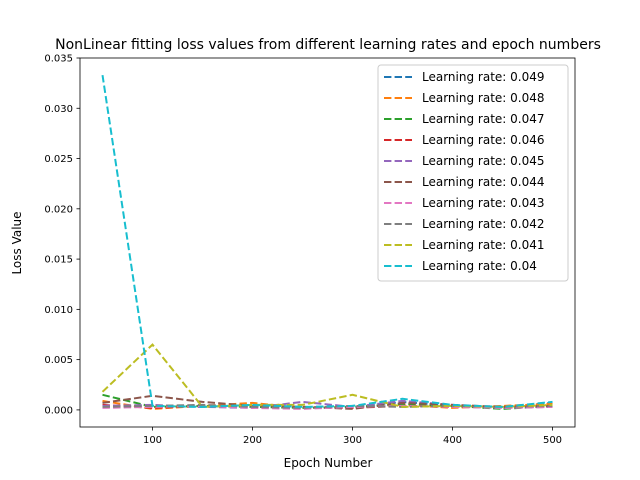 The width and height of the screenshot is (640, 480). Describe the element at coordinates (58, 159) in the screenshot. I see `y-tick-label-5: 0.025` at that location.